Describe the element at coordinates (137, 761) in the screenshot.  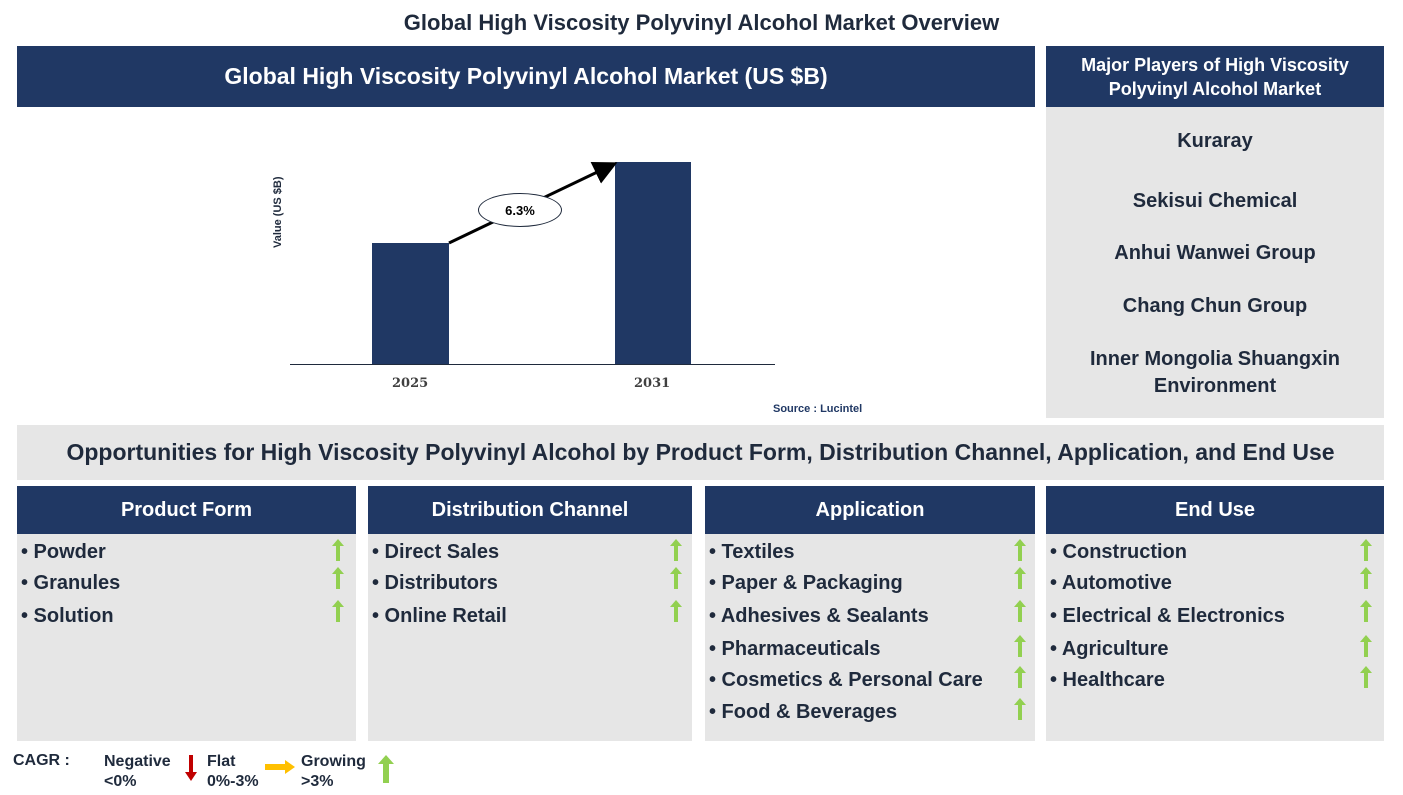
I see `legend-negative-title: Negative` at that location.